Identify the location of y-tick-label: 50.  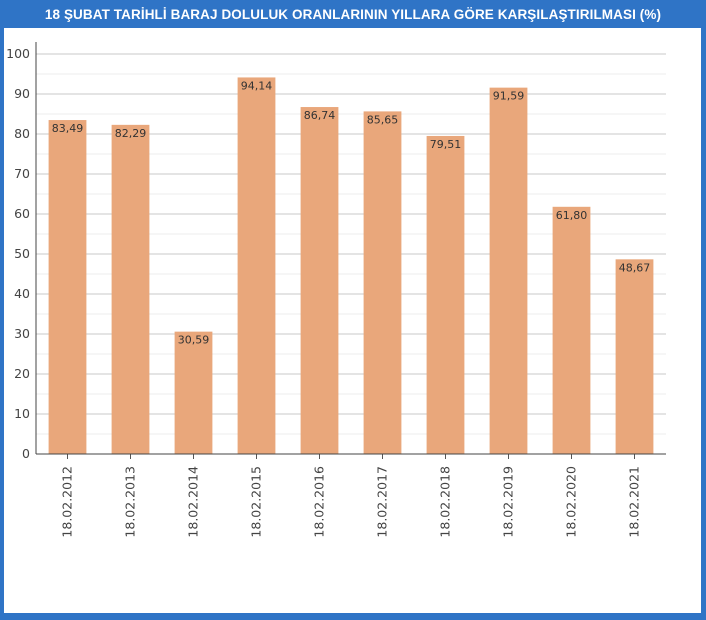
(22, 253).